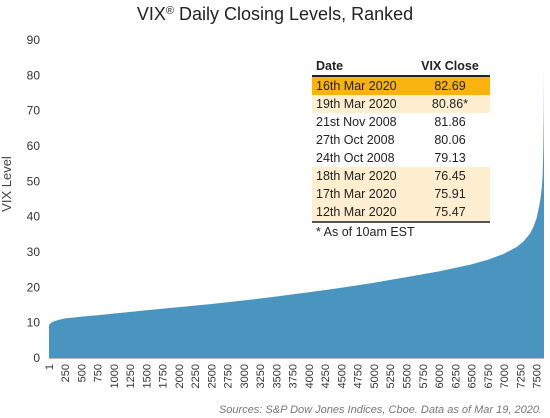  Describe the element at coordinates (164, 376) in the screenshot. I see `x-tick-label: 1750` at that location.